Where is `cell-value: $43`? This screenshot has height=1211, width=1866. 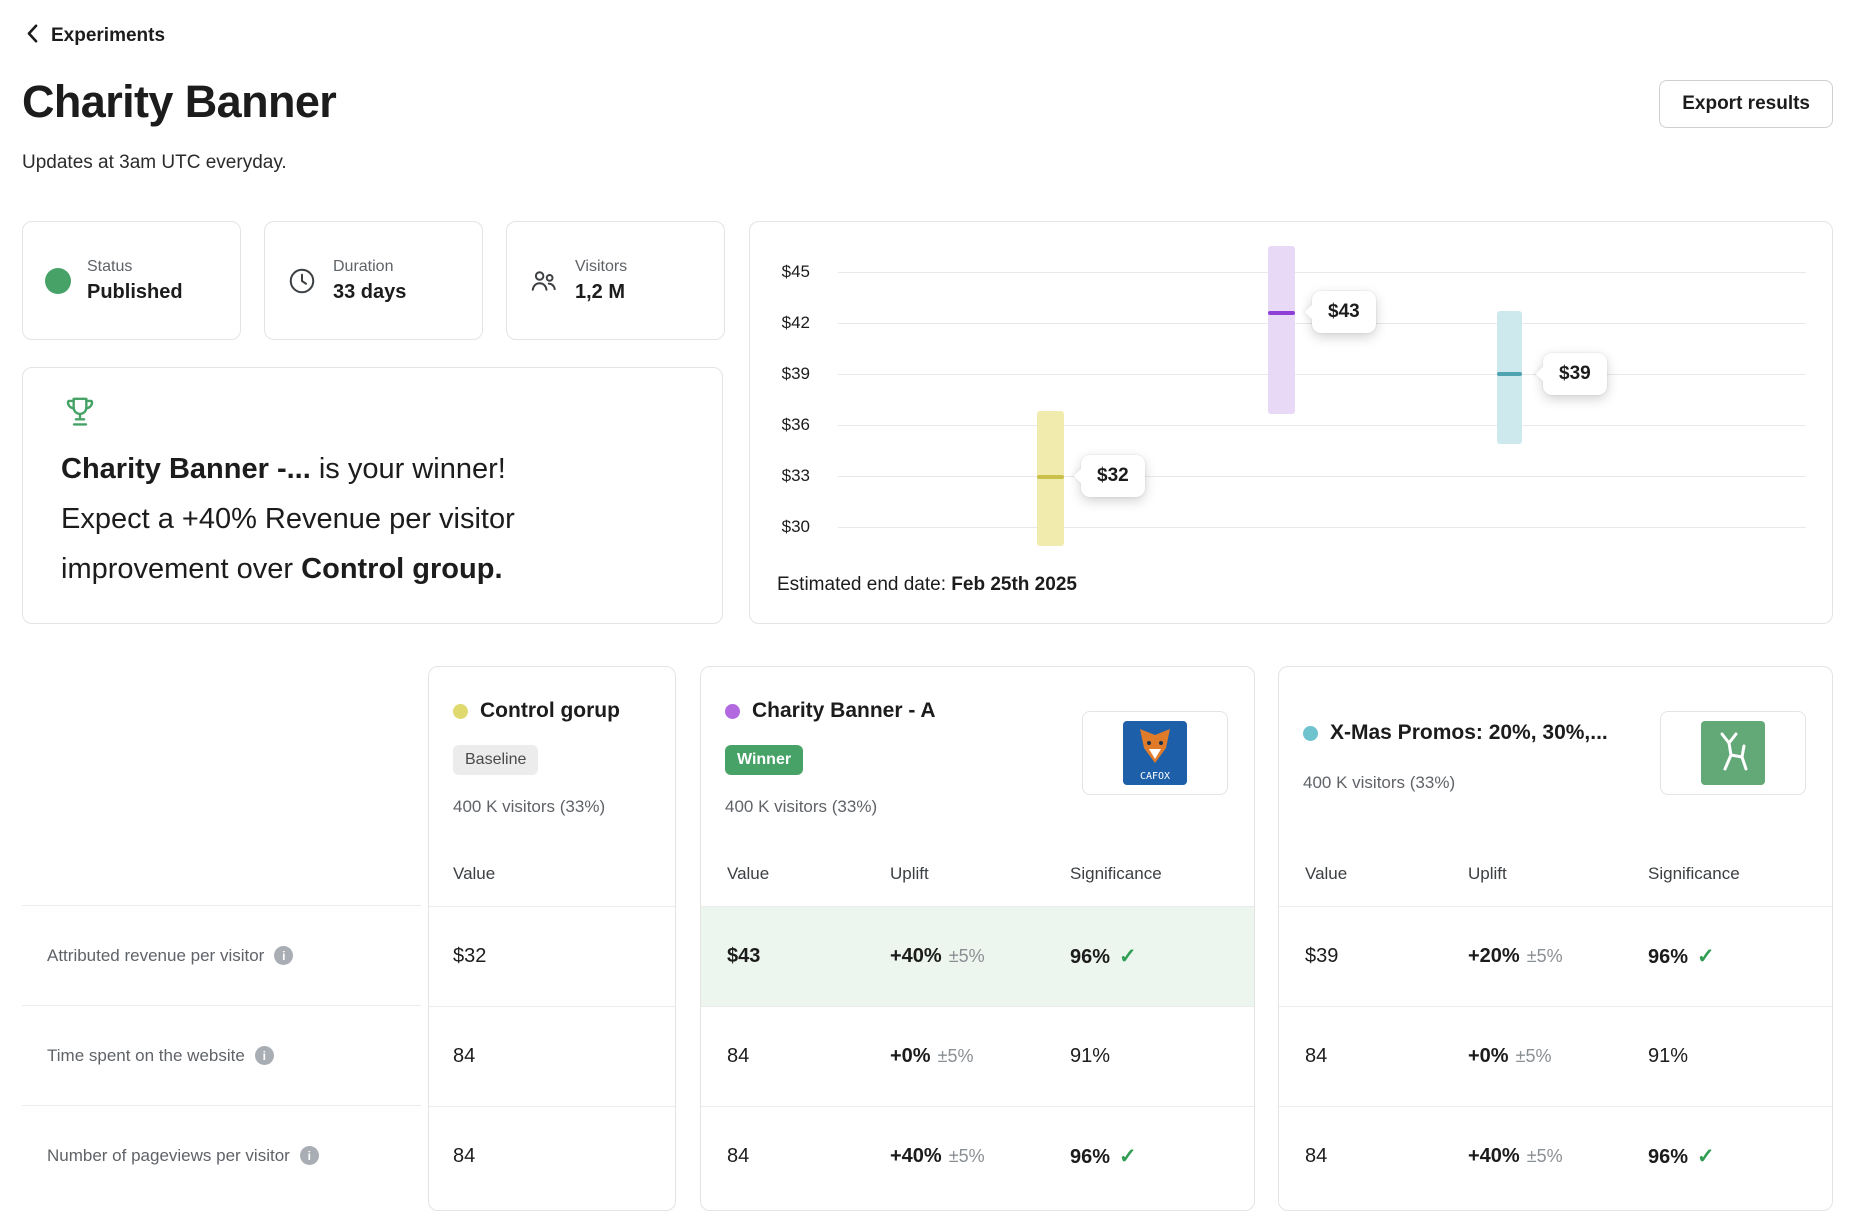
cell-value: $43 is located at coordinates (744, 956).